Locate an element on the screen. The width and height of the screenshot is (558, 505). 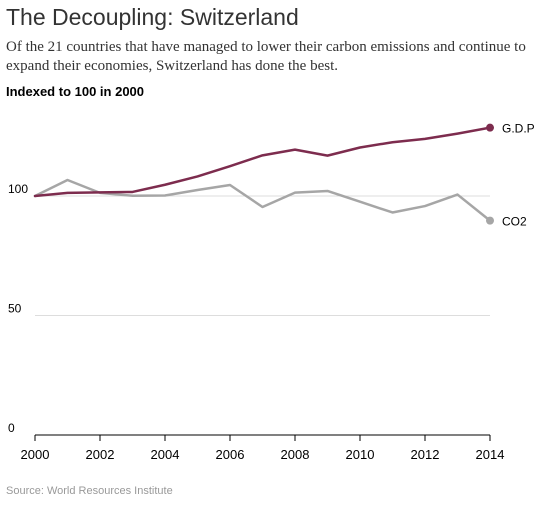
y-tick-label: 50 is located at coordinates (15, 309).